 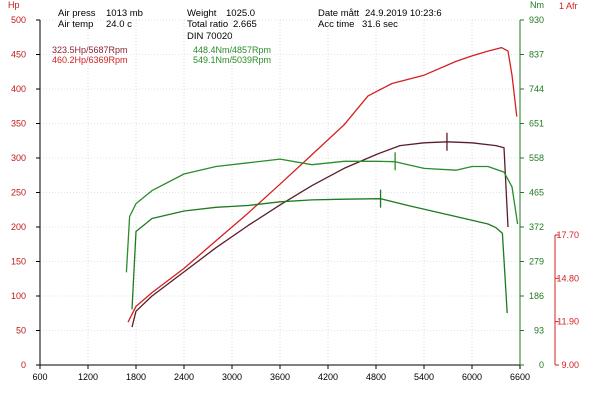 I want to click on legend-entry: 448.4Nm/4857Rpm, so click(x=232, y=50).